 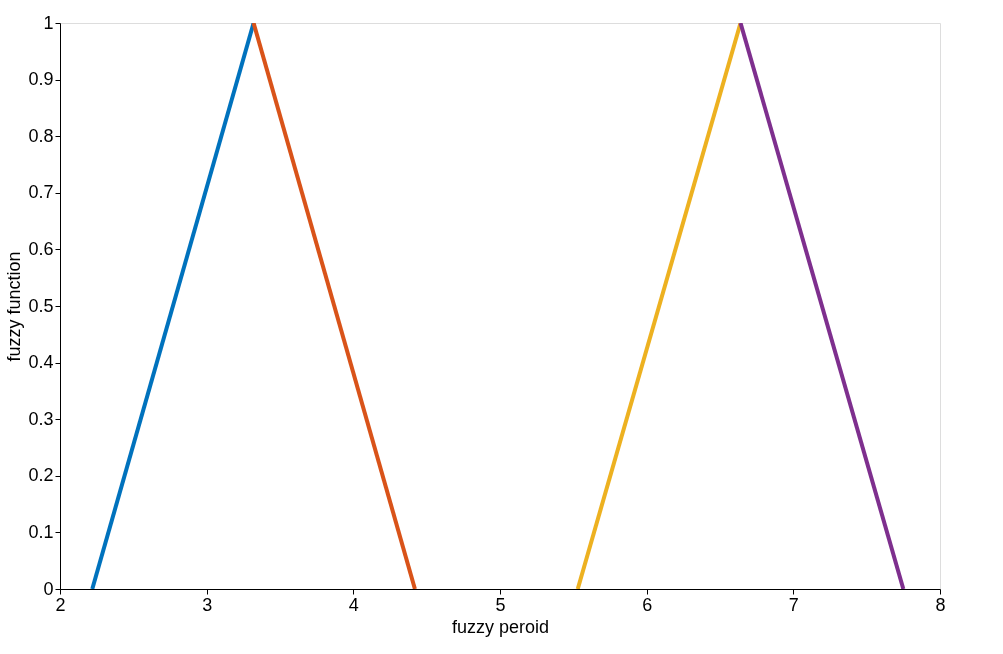 What do you see at coordinates (41, 475) in the screenshot?
I see `y-tick-label: 0.2` at bounding box center [41, 475].